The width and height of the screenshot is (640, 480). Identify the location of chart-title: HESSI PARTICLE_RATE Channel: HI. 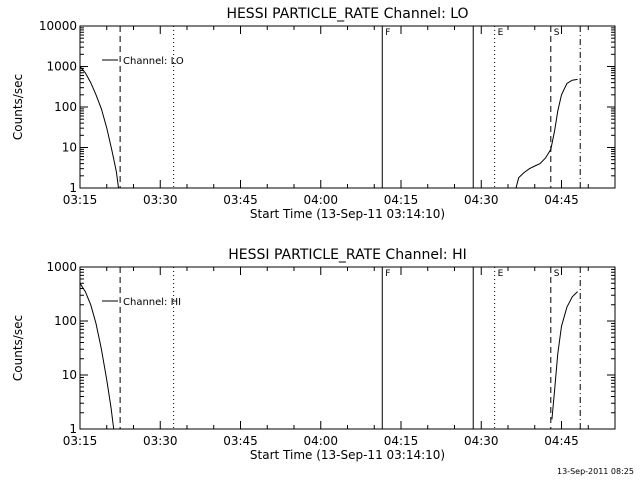
(347, 255).